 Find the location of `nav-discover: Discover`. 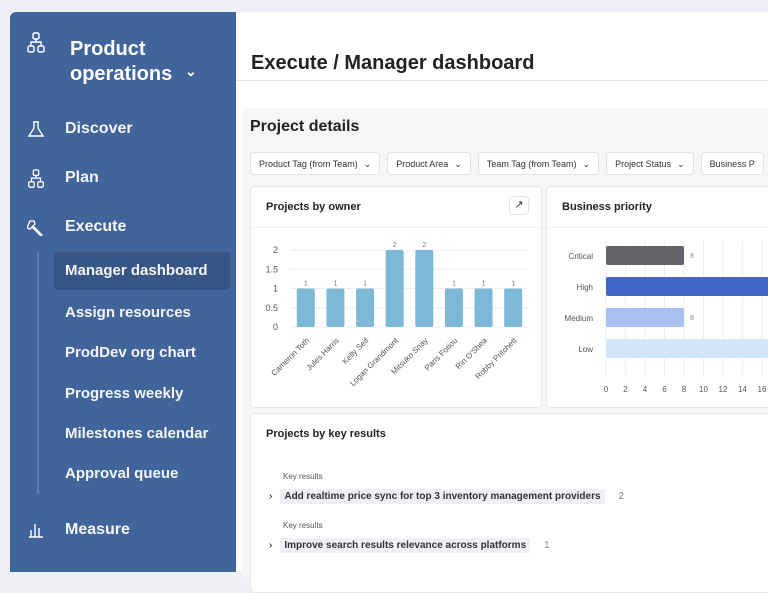

nav-discover: Discover is located at coordinates (99, 128).